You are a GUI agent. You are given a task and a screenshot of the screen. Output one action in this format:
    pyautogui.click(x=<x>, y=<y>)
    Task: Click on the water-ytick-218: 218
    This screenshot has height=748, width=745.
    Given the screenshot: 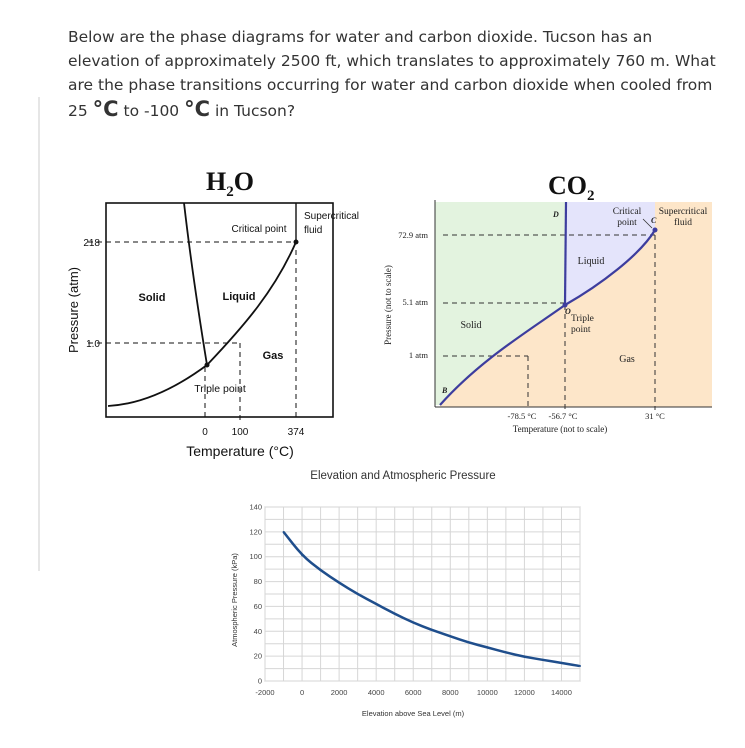 What is the action you would take?
    pyautogui.click(x=91, y=243)
    